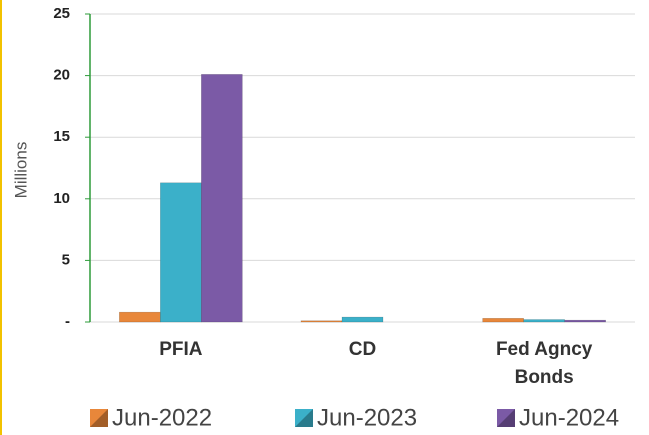 Image resolution: width=649 pixels, height=435 pixels. What do you see at coordinates (569, 417) in the screenshot?
I see `legend-label: Jun-2024` at bounding box center [569, 417].